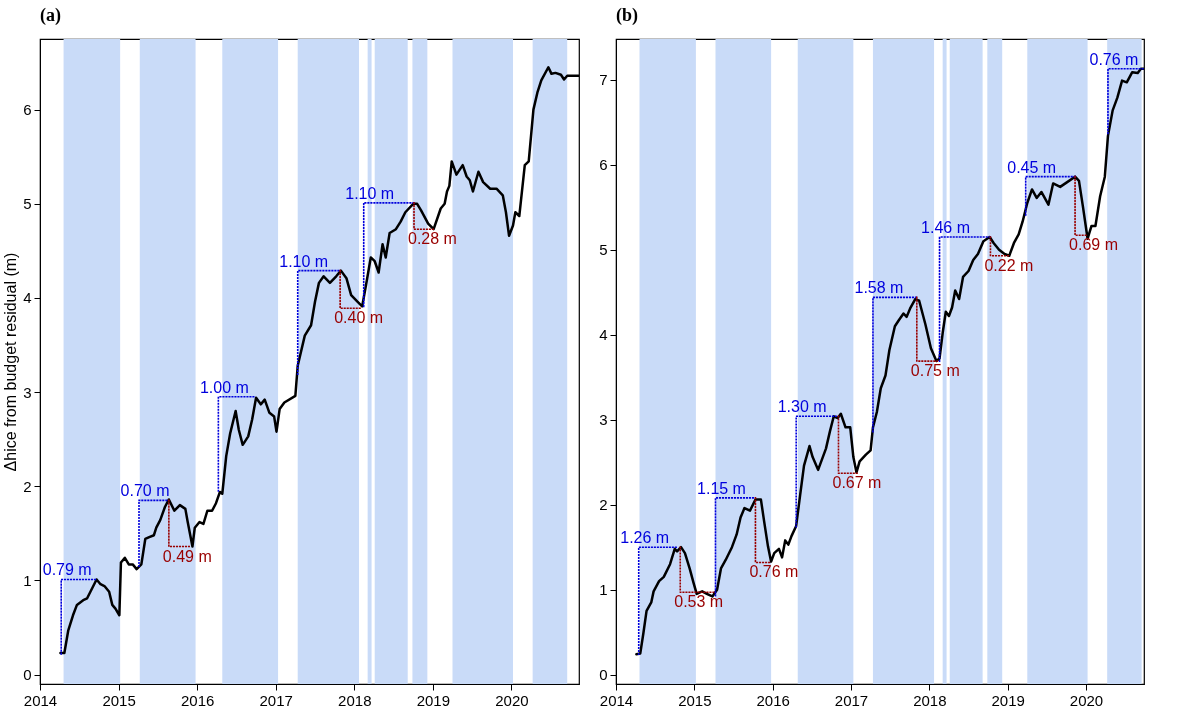 This screenshot has height=719, width=1183. Describe the element at coordinates (603, 80) in the screenshot. I see `y-tick-label: 7` at that location.